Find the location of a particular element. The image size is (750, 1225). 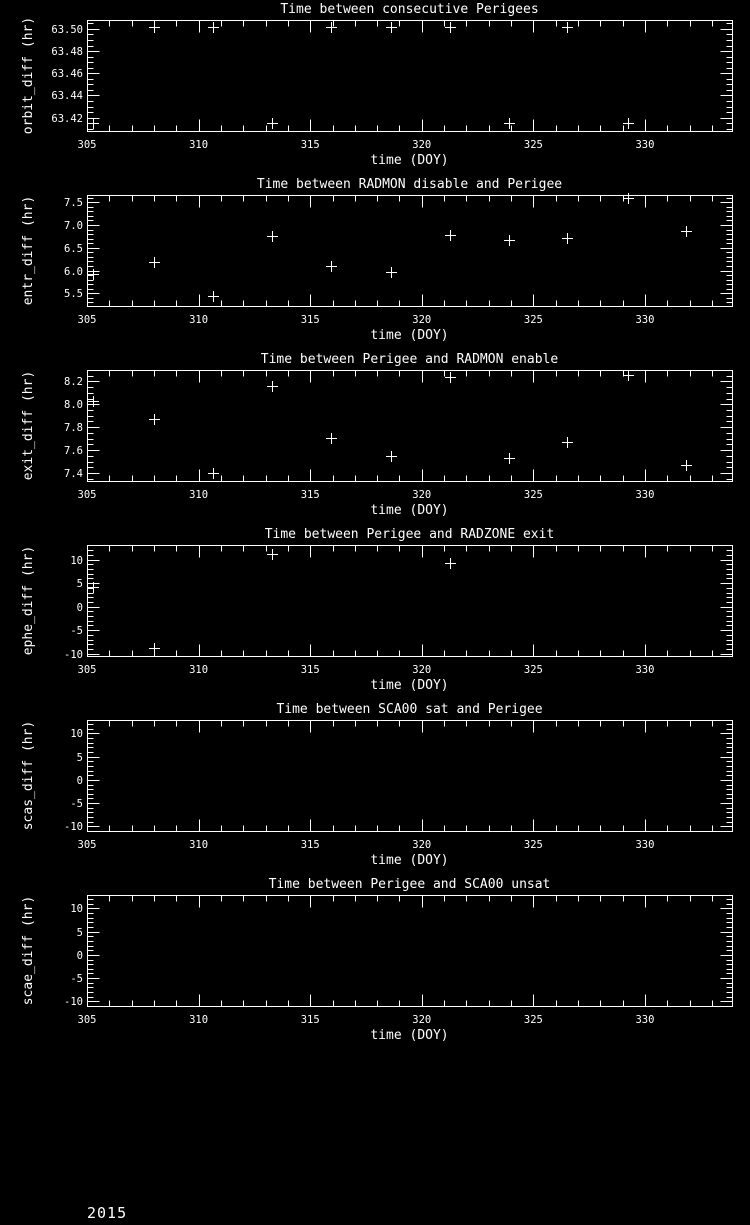

y-tick-label: 63.50 is located at coordinates (67, 30).